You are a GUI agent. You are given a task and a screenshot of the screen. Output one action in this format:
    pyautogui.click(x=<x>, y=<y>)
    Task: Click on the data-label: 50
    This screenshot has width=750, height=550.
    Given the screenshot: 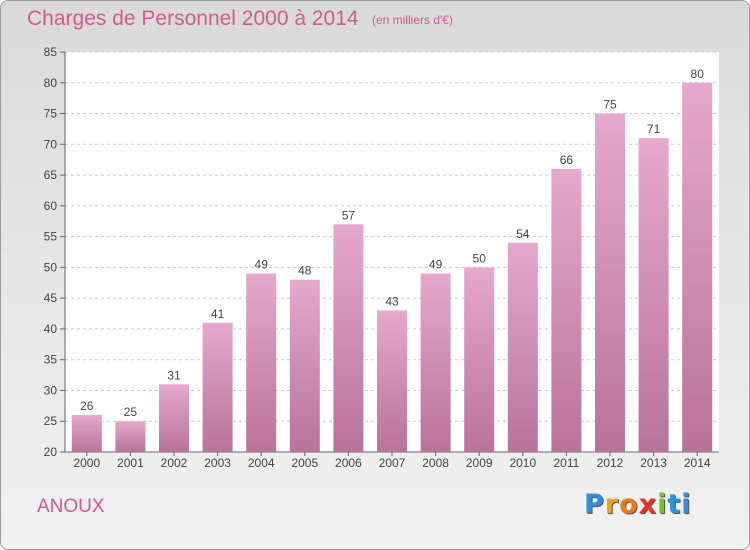 What is the action you would take?
    pyautogui.click(x=480, y=258)
    